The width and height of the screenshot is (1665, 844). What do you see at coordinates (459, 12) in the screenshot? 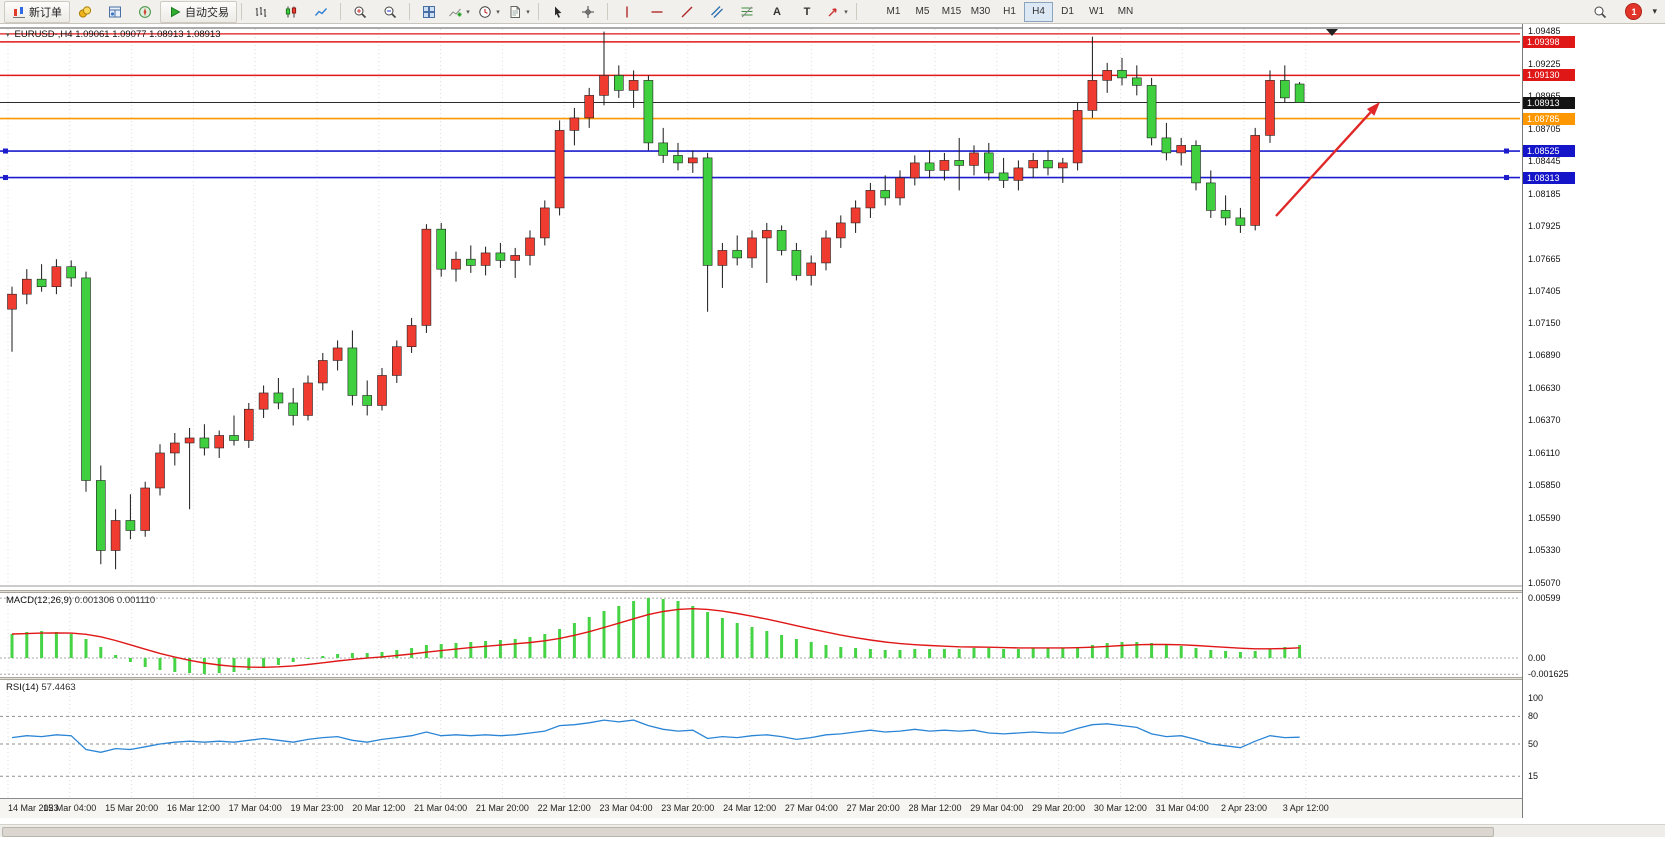
I see `indicators-button: ▾` at bounding box center [459, 12].